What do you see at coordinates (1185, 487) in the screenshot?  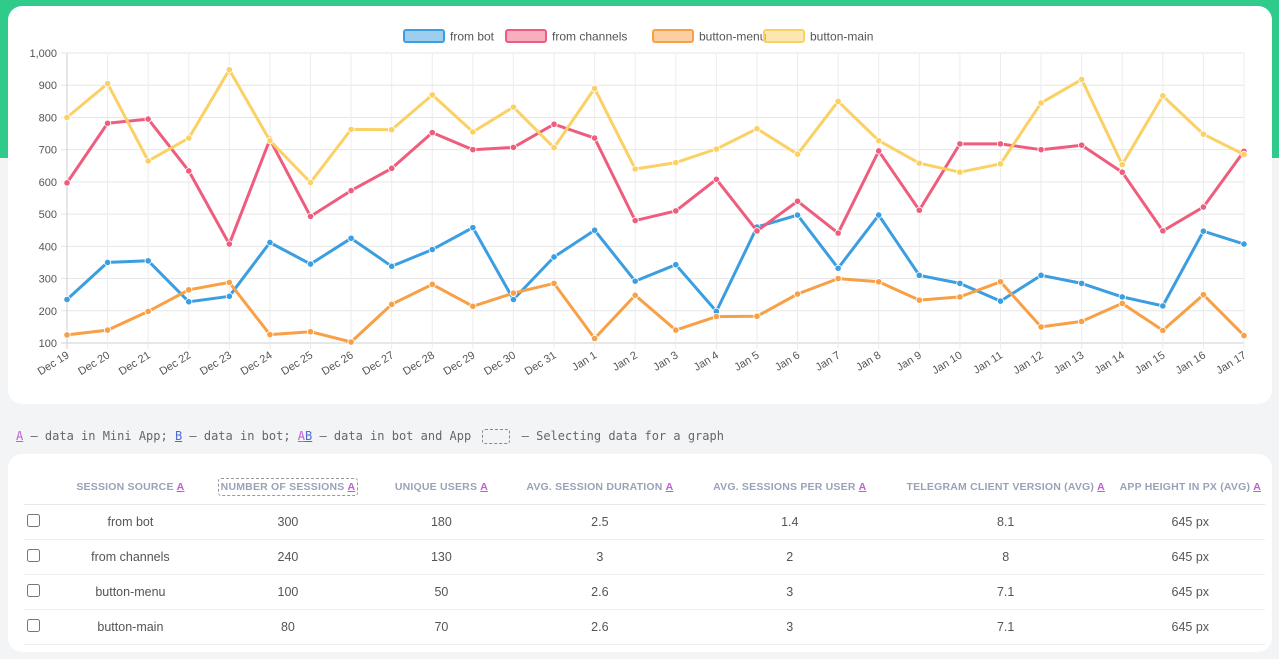 I see `column-label: App height in px (avg)` at bounding box center [1185, 487].